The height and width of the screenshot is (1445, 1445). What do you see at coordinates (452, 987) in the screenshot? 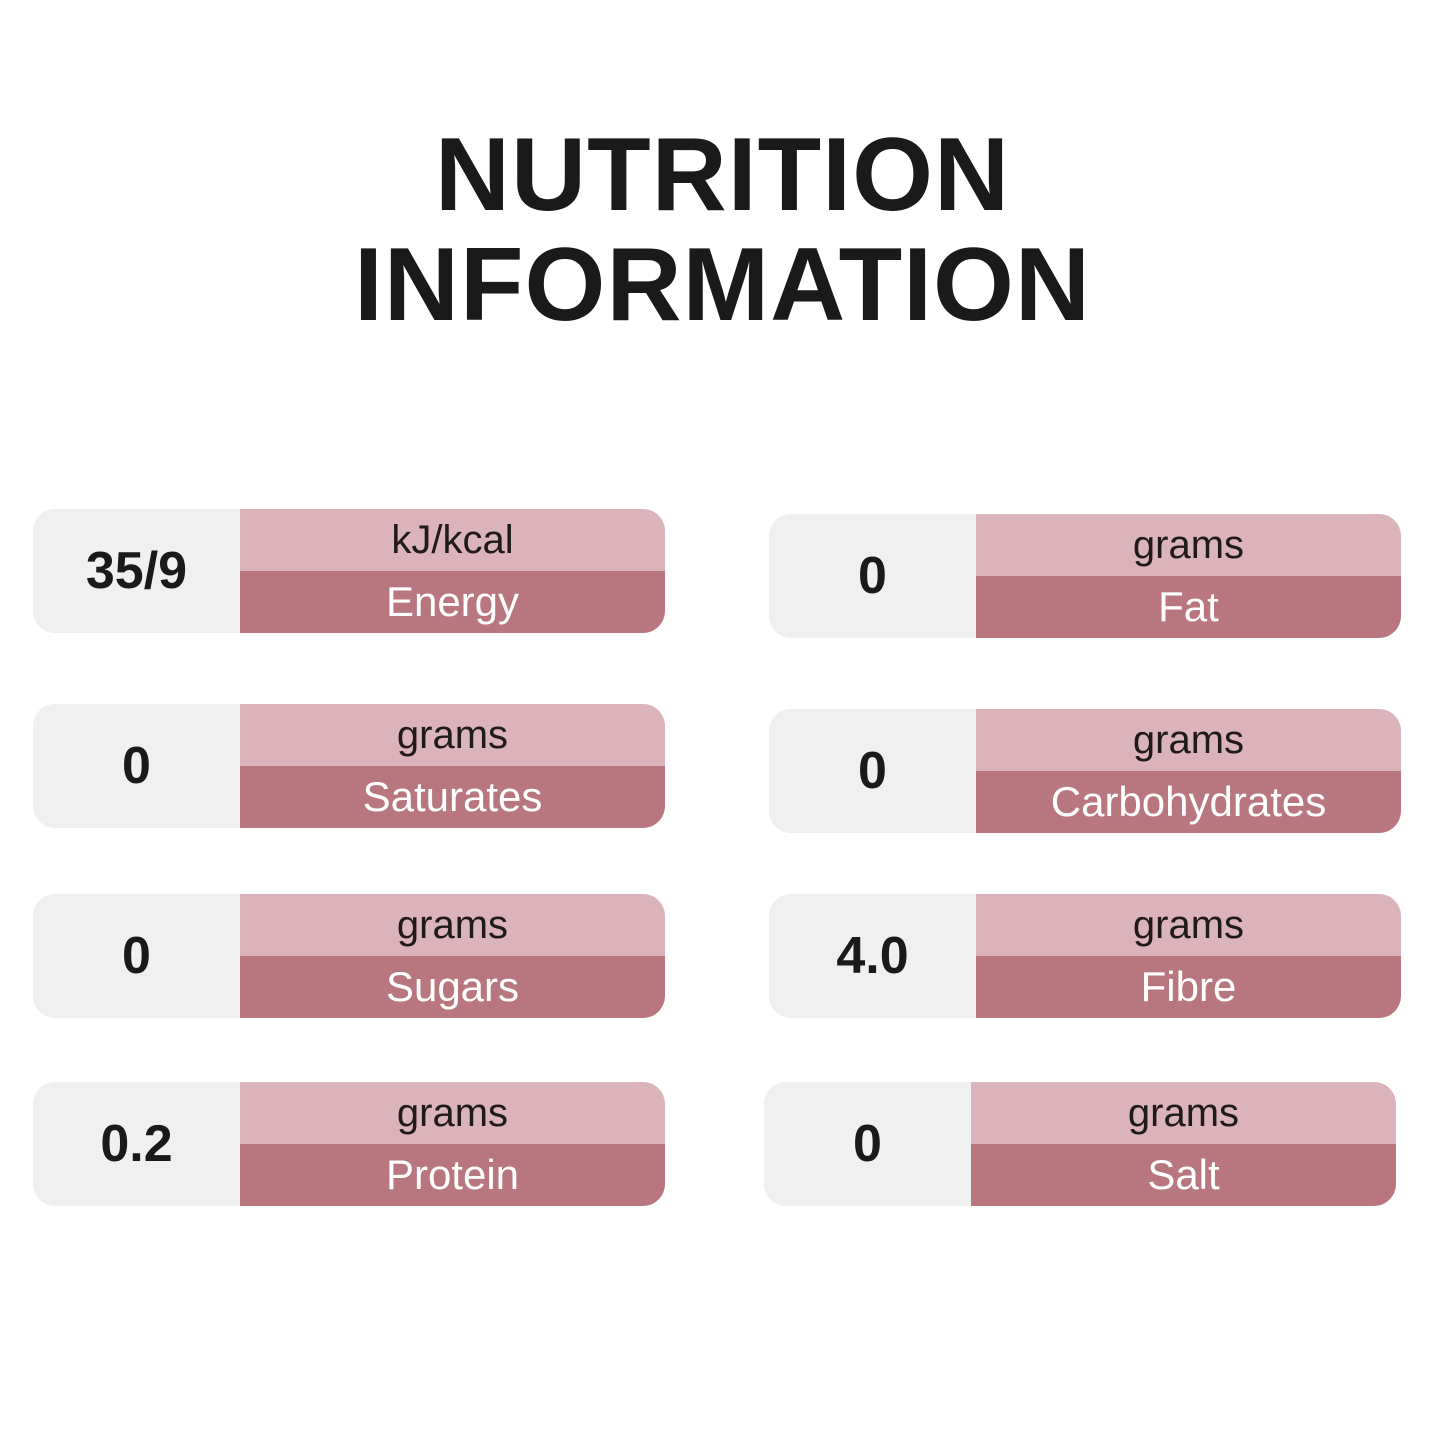
I see `nutrient-label: Sugars` at bounding box center [452, 987].